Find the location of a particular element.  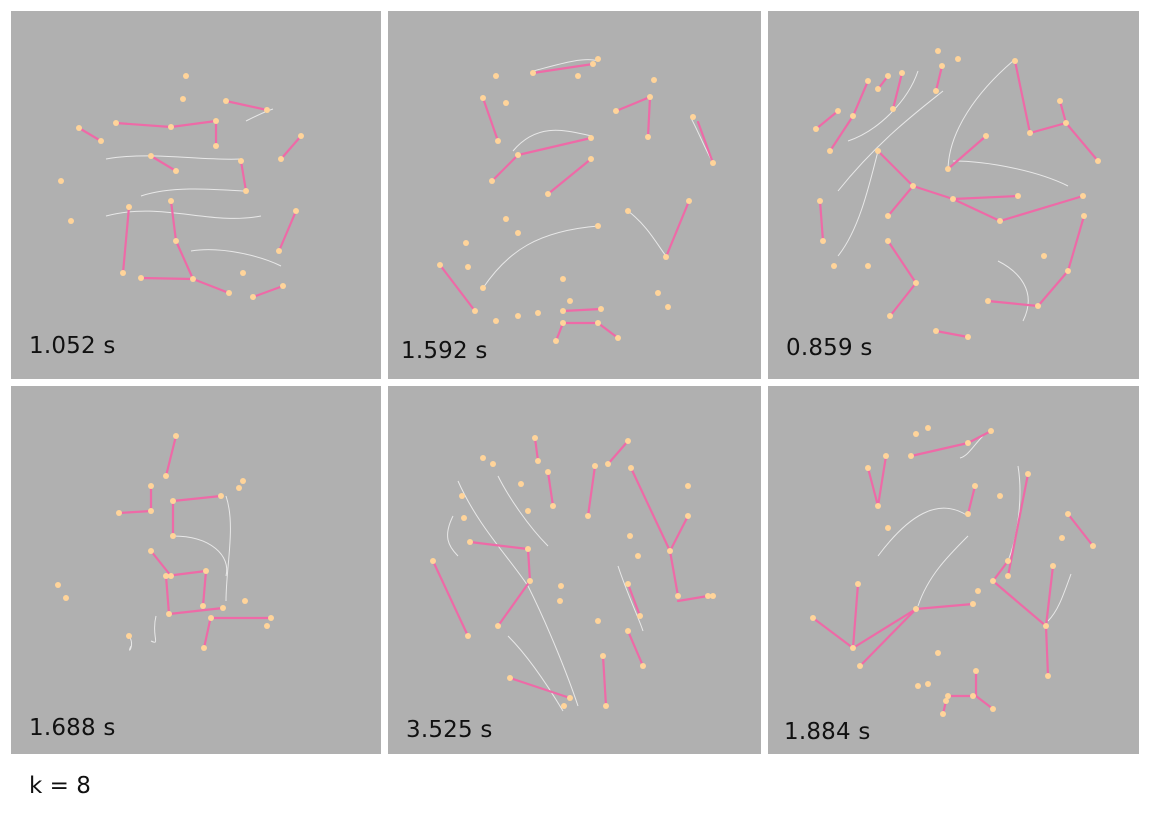

graph-panel-2: 1.592 s is located at coordinates (574, 195).